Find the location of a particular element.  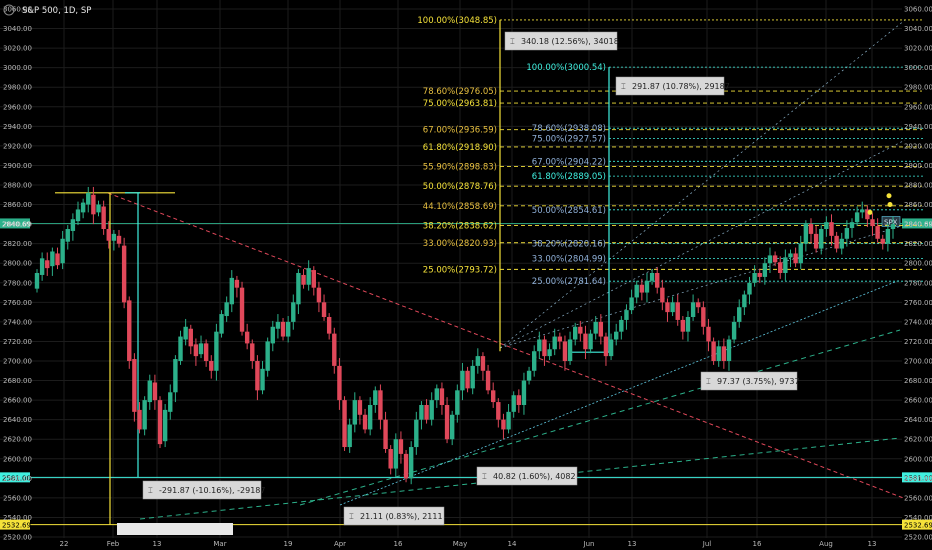

measure-label: 97.37 (3.75%), 9737 is located at coordinates (758, 381).